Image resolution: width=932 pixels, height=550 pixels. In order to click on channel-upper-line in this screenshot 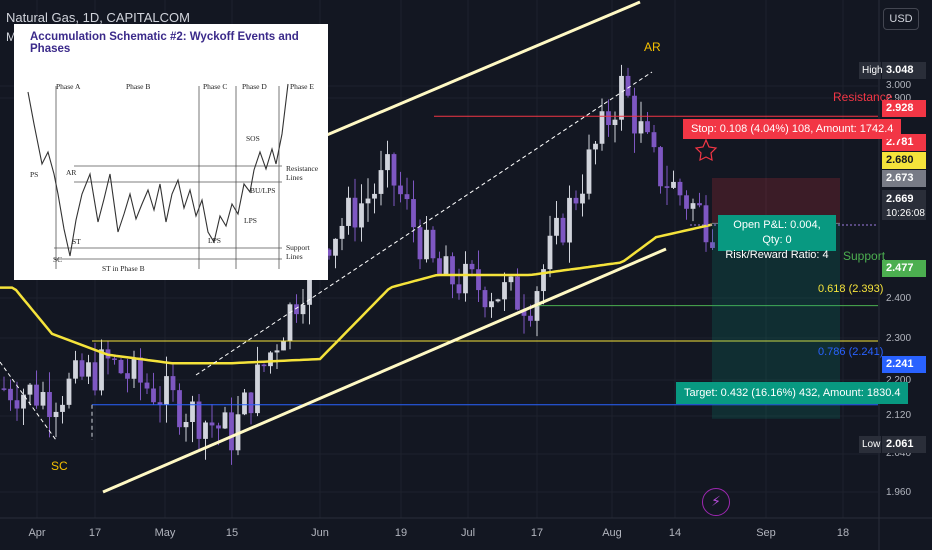, I will do `click(477, 71)`.